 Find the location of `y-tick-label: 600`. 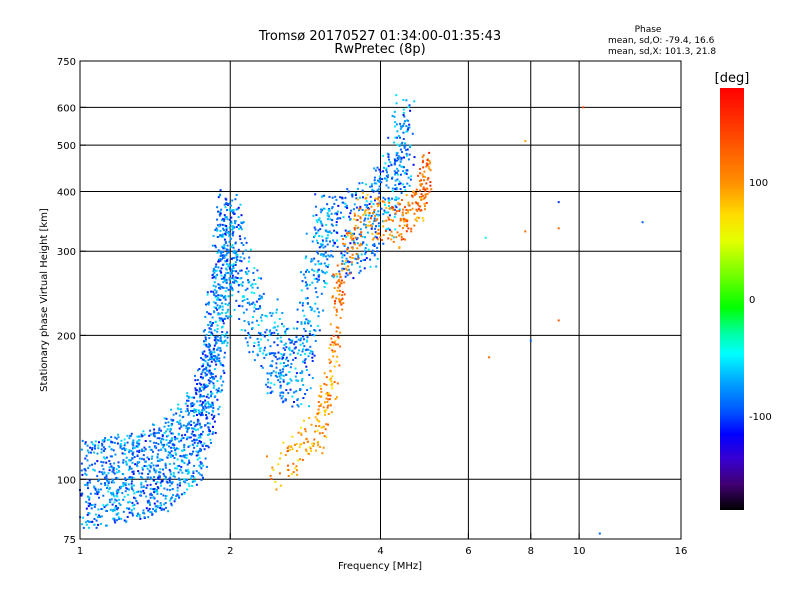

y-tick-label: 600 is located at coordinates (66, 108).